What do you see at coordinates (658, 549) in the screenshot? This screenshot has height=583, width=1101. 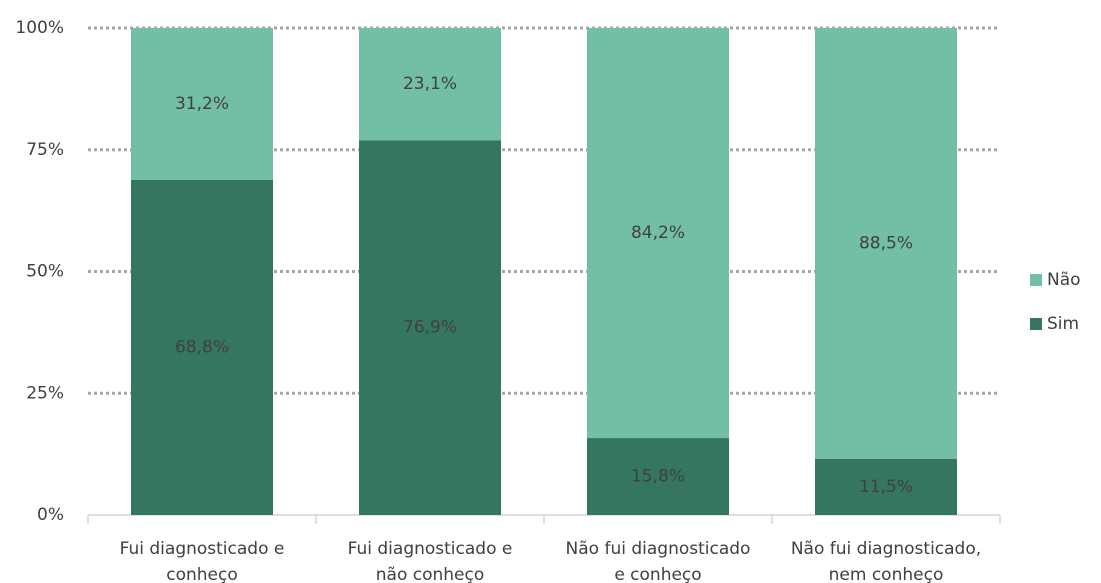 I see `x-tick-label: Não fui diagnosticado` at bounding box center [658, 549].